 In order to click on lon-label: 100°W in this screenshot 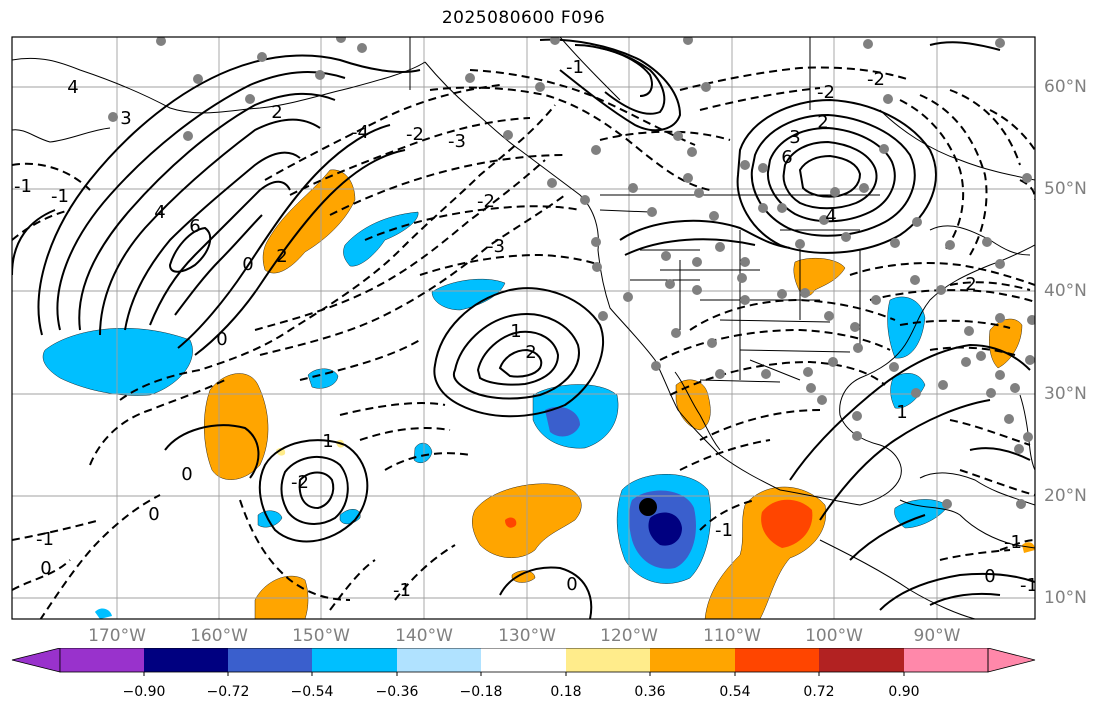, I will do `click(834, 636)`.